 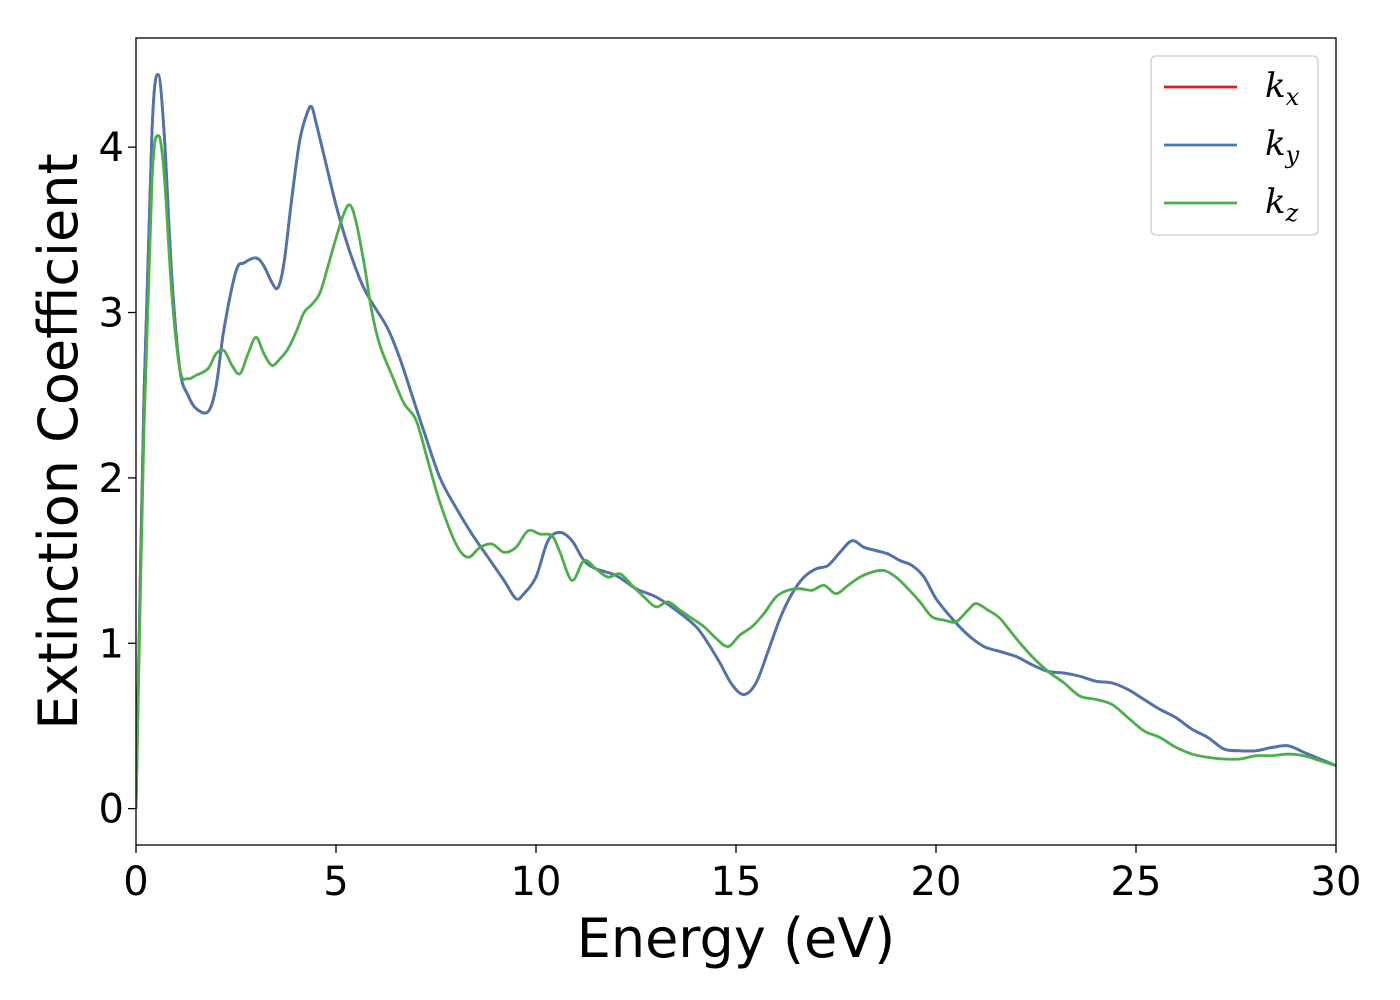 What do you see at coordinates (736, 938) in the screenshot?
I see `x-axis-title: Energy (eV)` at bounding box center [736, 938].